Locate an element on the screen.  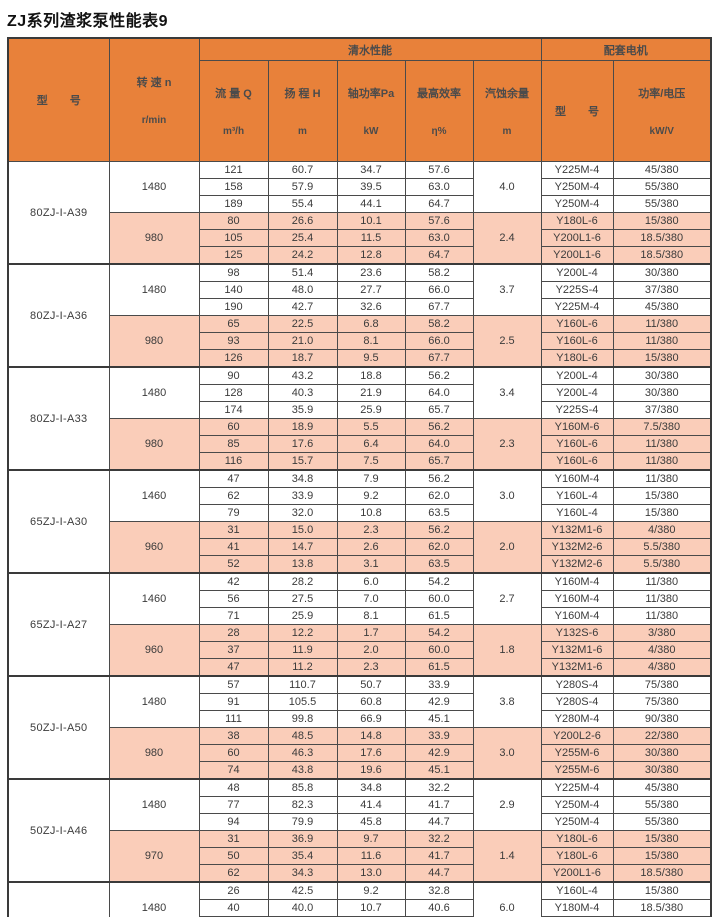
header-model: 型 号 is located at coordinates (58, 99).